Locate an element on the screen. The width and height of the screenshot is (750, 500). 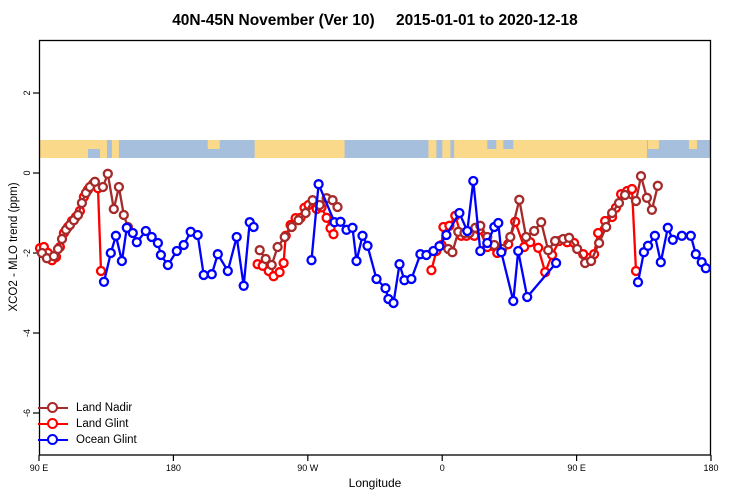
x-axis-ticks: 90 E 180 90 W 0 90 E 180 is located at coordinates (374, 464).